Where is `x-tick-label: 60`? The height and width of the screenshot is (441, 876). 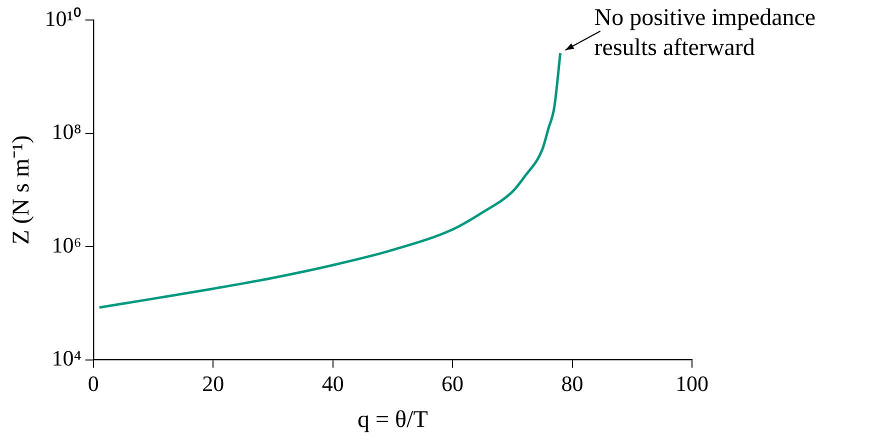 x-tick-label: 60 is located at coordinates (453, 383).